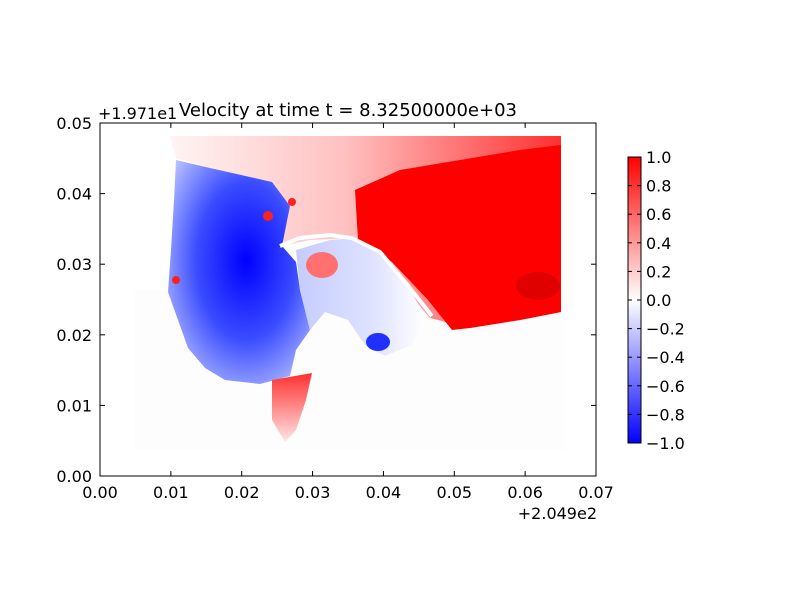 This screenshot has height=600, width=800. What do you see at coordinates (525, 492) in the screenshot?
I see `x-tick-label: 0.06` at bounding box center [525, 492].